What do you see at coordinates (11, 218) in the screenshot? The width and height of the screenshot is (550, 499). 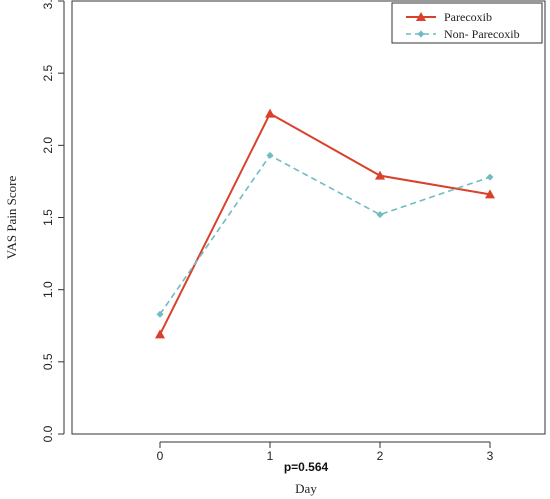 I see `y-axis-title: VAS Pain Score` at bounding box center [11, 218].